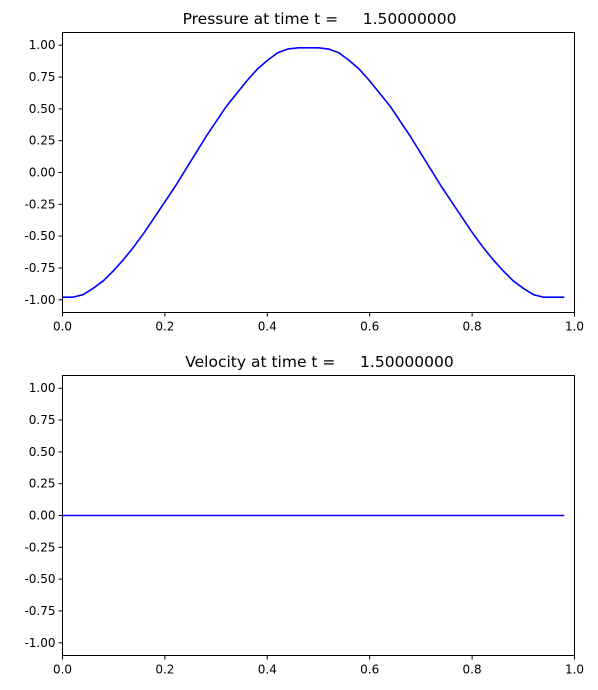  What do you see at coordinates (42, 109) in the screenshot?
I see `pressure-y-tick-label: 0.50` at bounding box center [42, 109].